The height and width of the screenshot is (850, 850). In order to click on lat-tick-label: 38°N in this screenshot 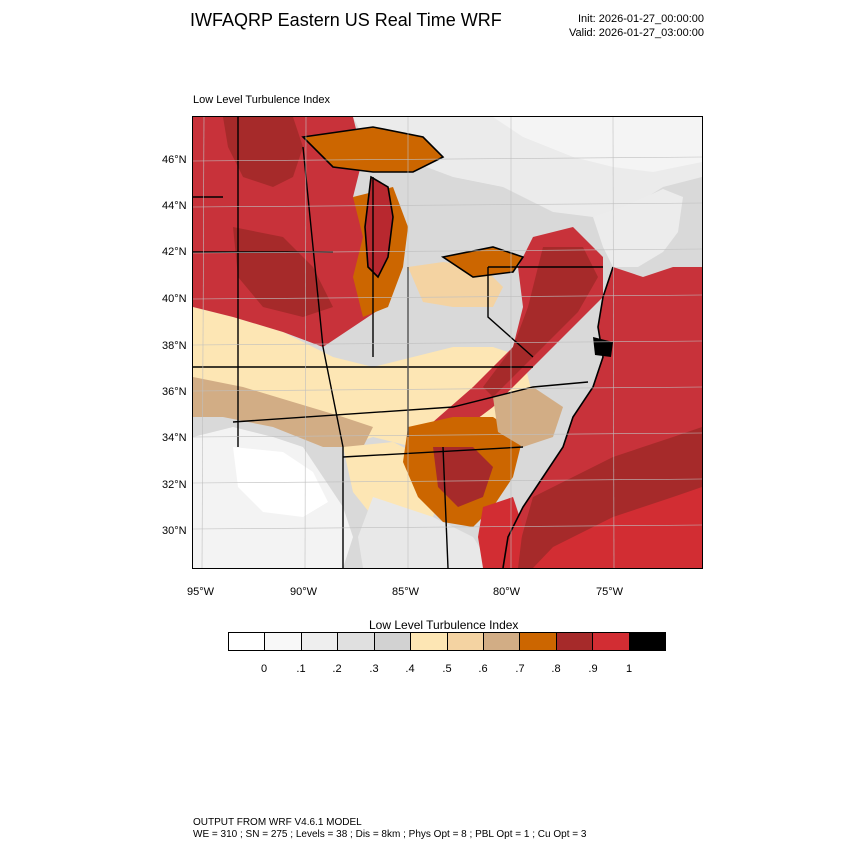, I will do `click(174, 346)`.